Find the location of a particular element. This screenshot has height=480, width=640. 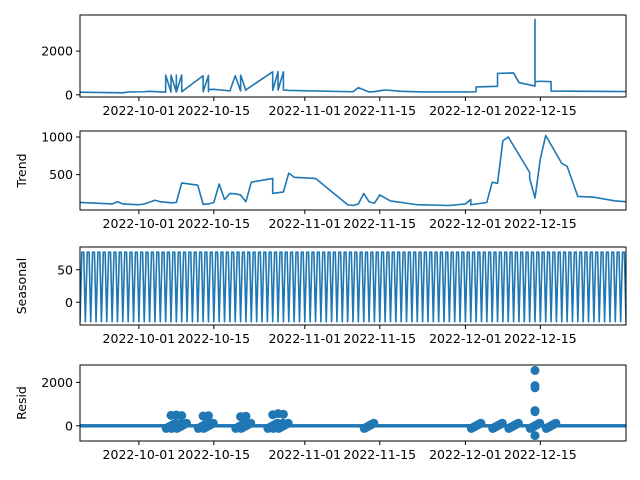

resid-xtick-label: 2022-10-01 is located at coordinates (139, 454).